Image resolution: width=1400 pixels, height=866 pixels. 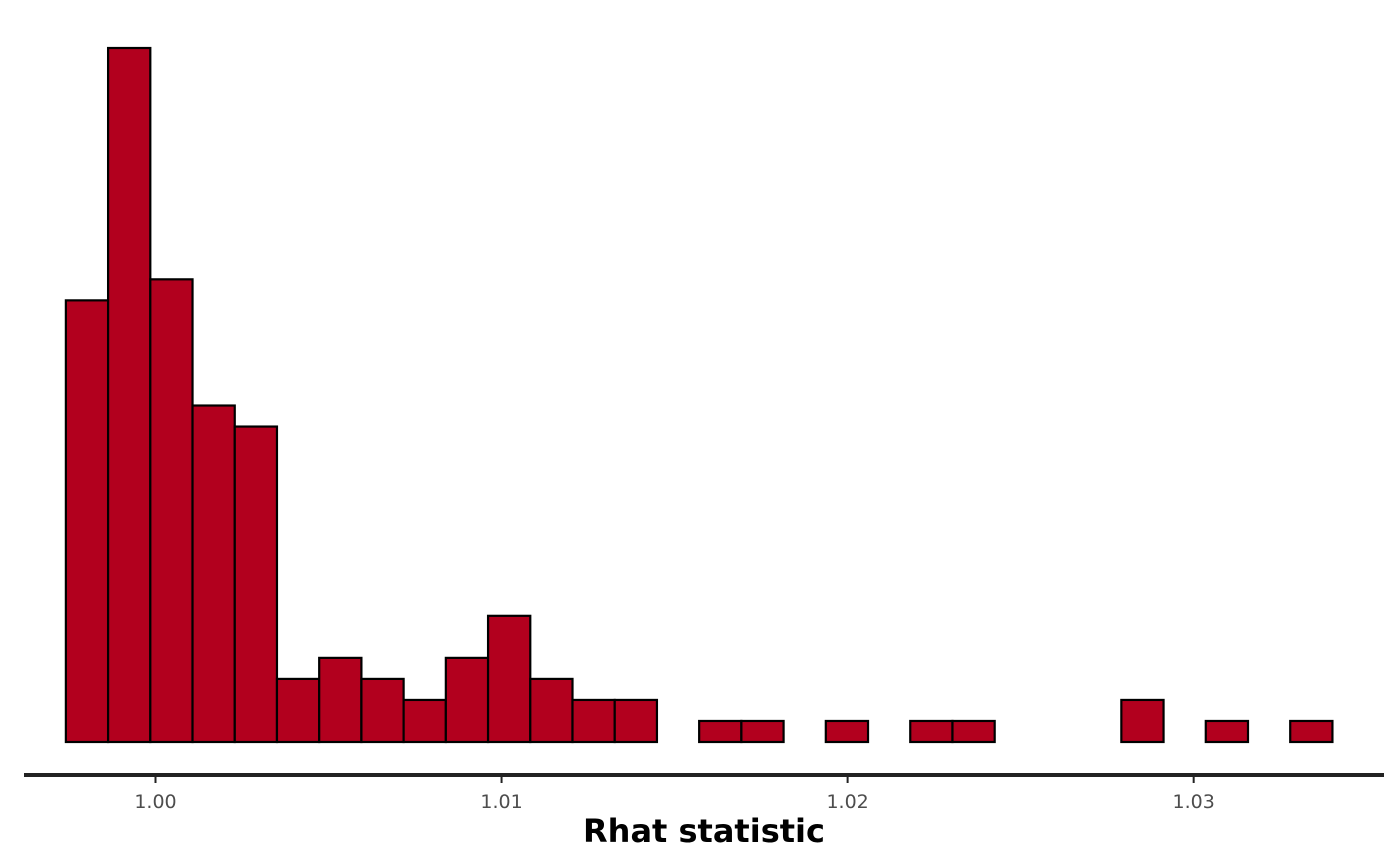 What do you see at coordinates (155, 802) in the screenshot?
I see `x-tick-label: 1.00` at bounding box center [155, 802].